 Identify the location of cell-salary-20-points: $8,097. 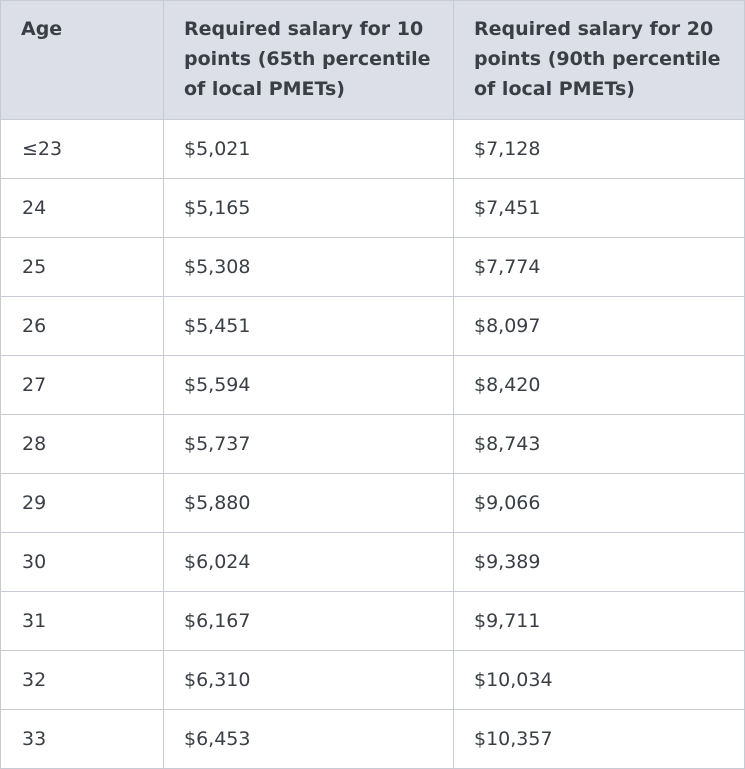
(599, 326).